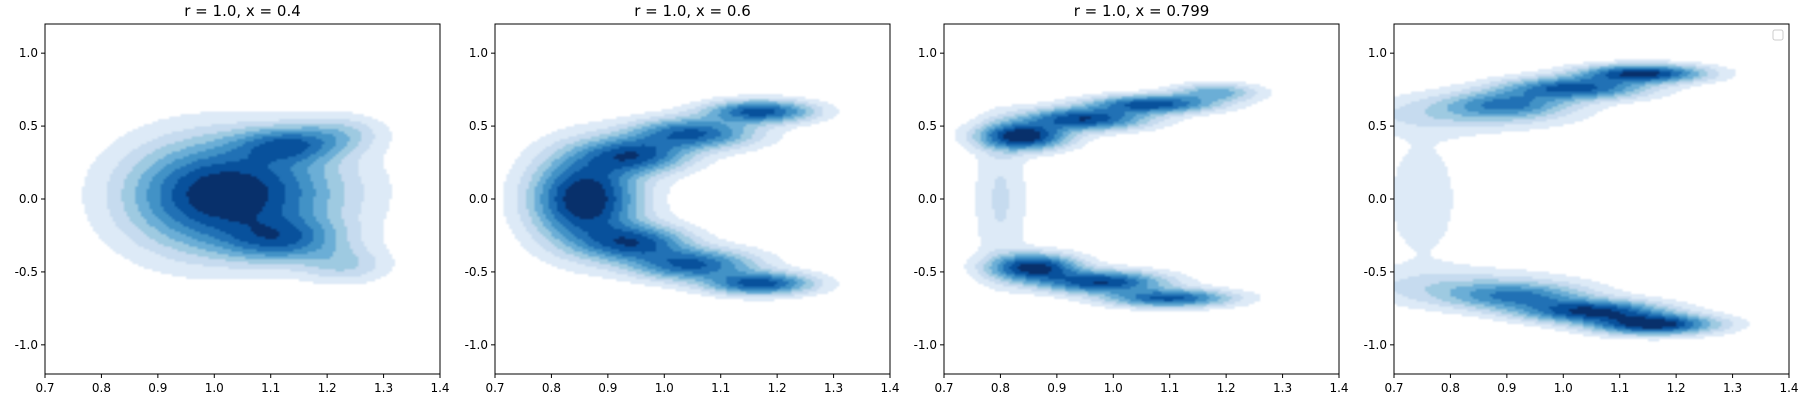 The image size is (1800, 404). What do you see at coordinates (1142, 11) in the screenshot?
I see `panel-title: r = 1.0, x = 0.799` at bounding box center [1142, 11].